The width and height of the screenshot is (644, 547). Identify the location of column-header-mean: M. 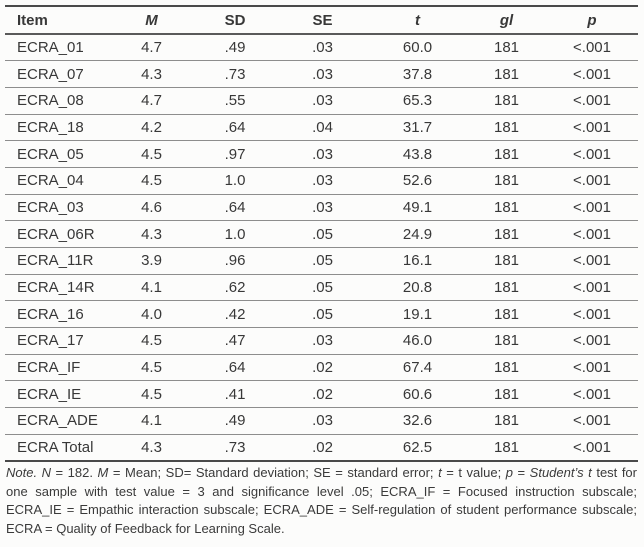
(151, 20).